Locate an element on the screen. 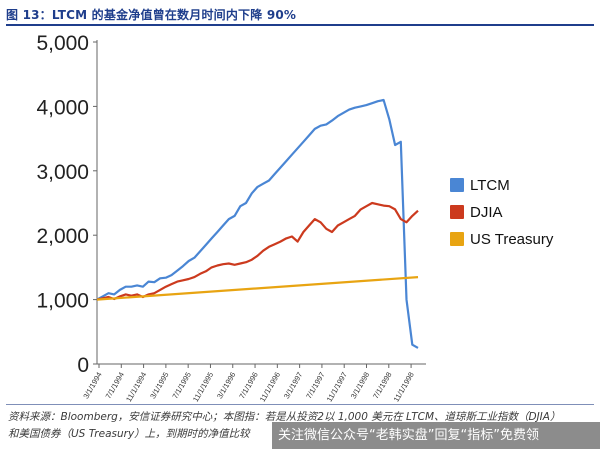 This screenshot has width=600, height=449. x-tick-label: 11/1/1997 is located at coordinates (337, 387).